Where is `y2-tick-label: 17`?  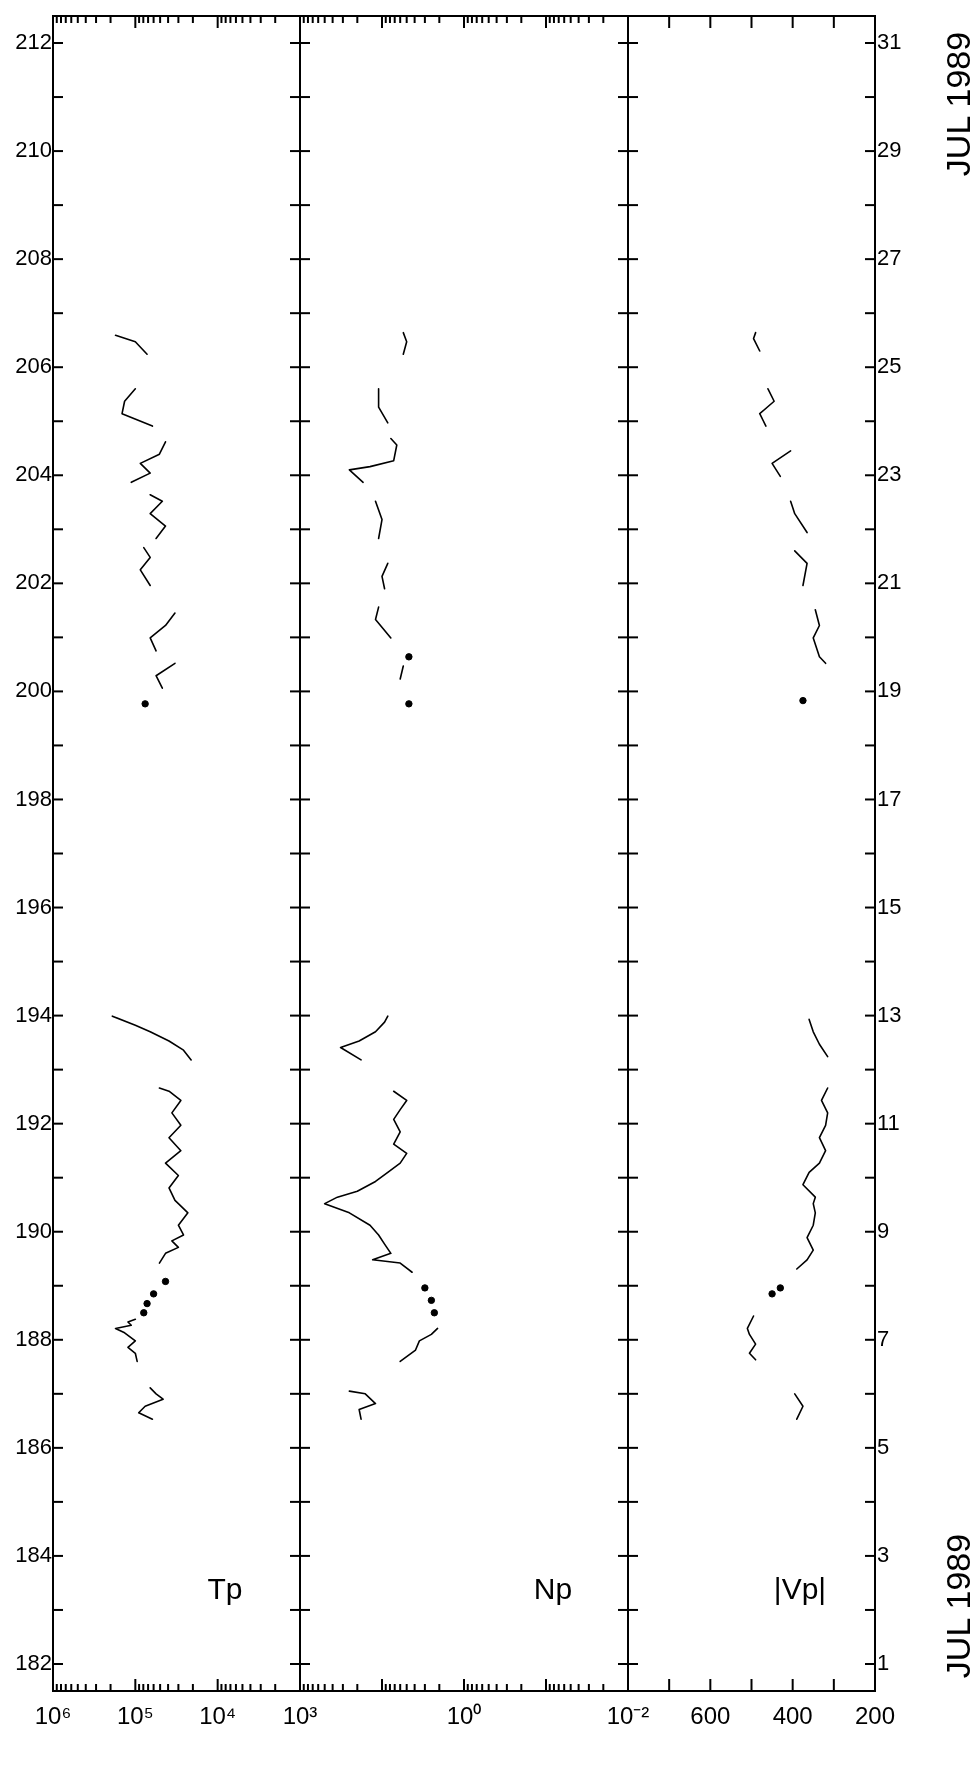
y2-tick-label: 17 is located at coordinates (889, 798).